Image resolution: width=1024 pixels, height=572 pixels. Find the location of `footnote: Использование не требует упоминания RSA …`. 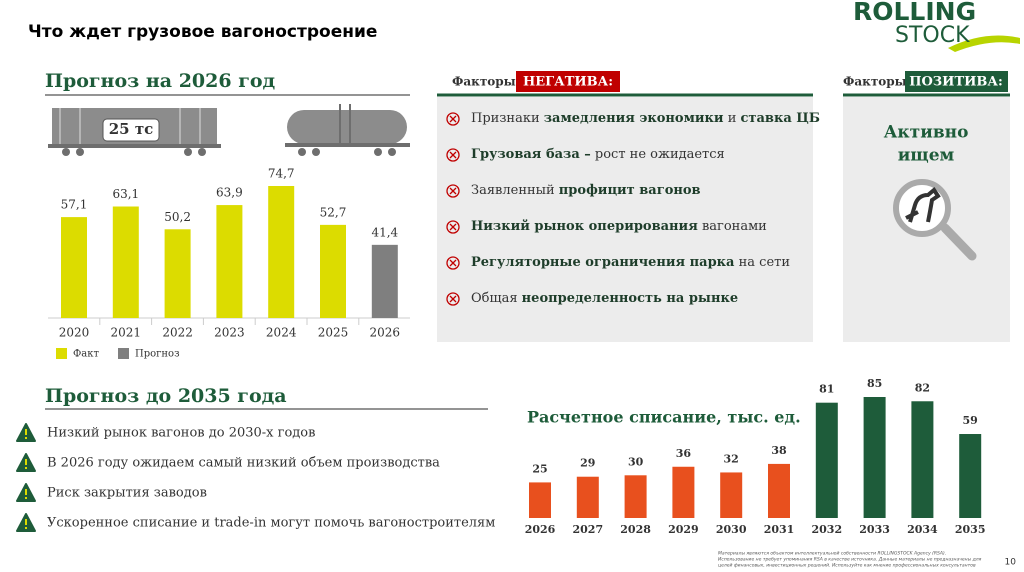

footnote: Использование не требует упоминания RSA … is located at coordinates (850, 560).